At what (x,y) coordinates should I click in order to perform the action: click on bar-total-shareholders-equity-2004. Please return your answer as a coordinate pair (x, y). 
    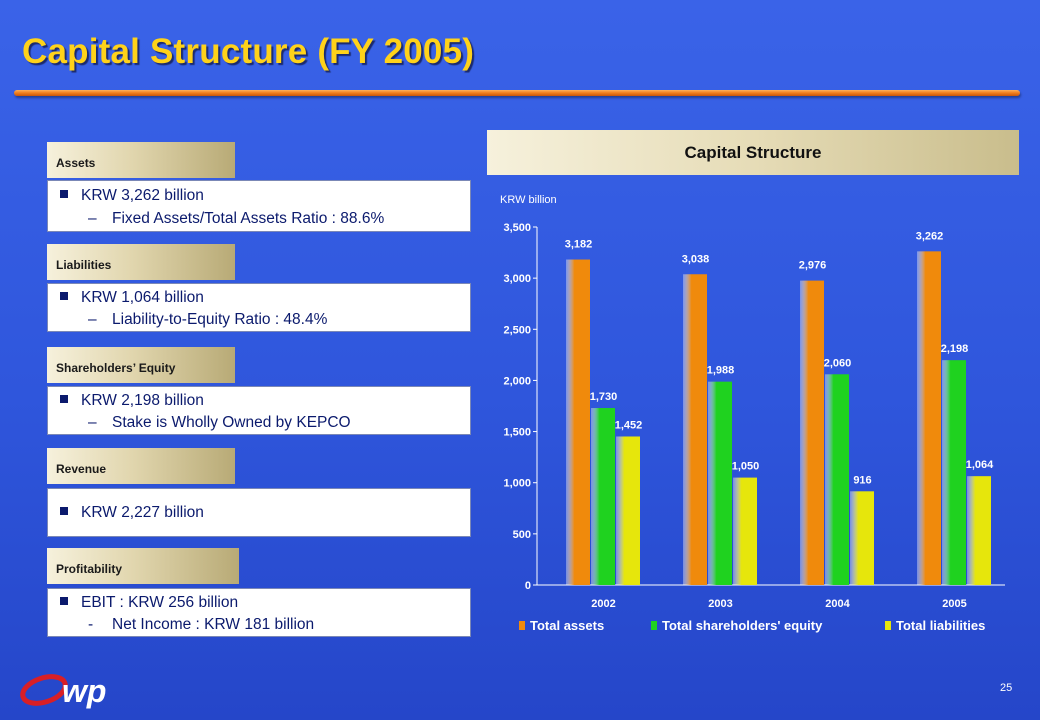
    Looking at the image, I should click on (837, 479).